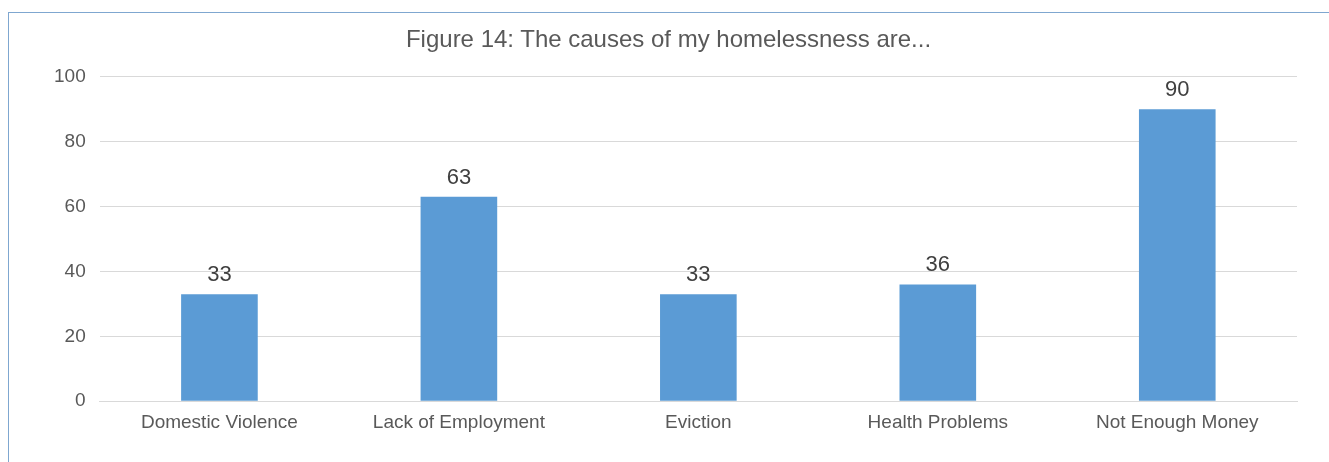 This screenshot has height=462, width=1329. I want to click on x-tick-label: Health Problems, so click(938, 421).